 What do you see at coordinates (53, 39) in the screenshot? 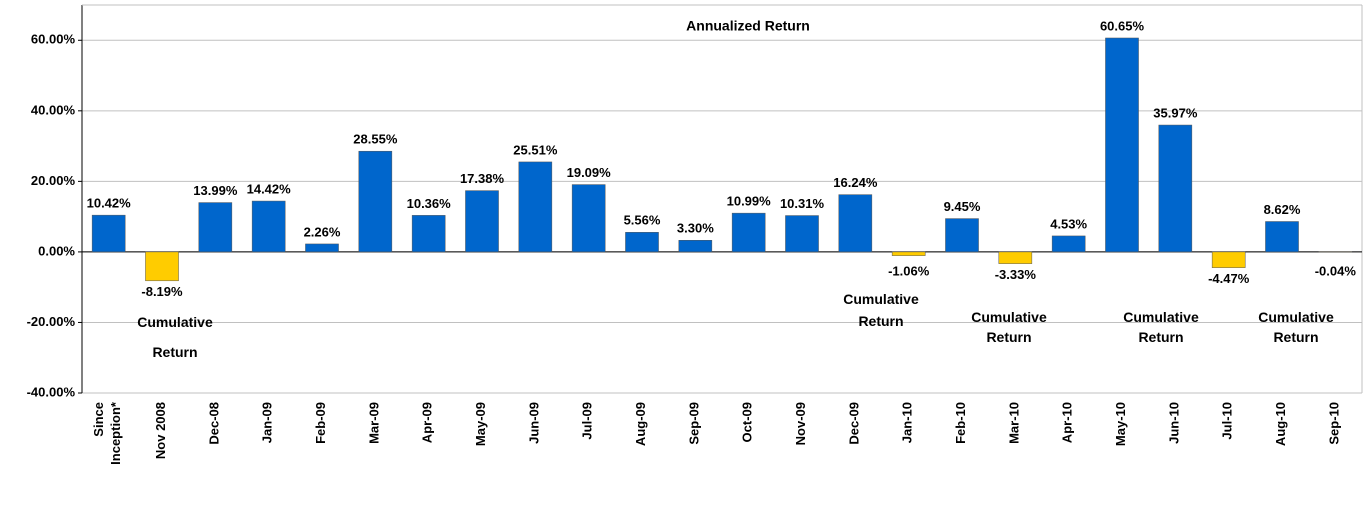
I see `y-tick-label: 60.00%` at bounding box center [53, 39].